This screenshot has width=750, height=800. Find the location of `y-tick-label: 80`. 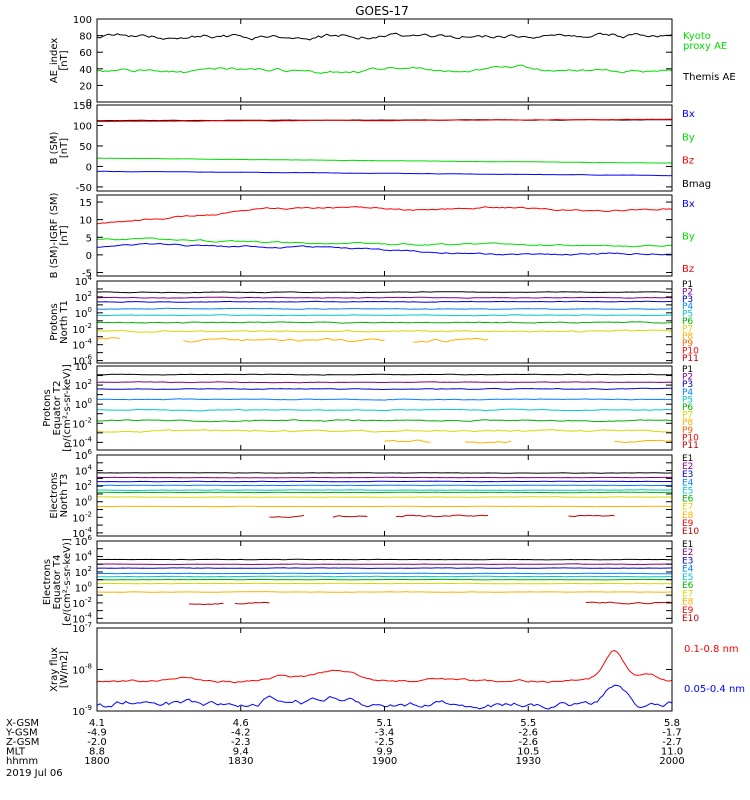

y-tick-label: 80 is located at coordinates (85, 37).